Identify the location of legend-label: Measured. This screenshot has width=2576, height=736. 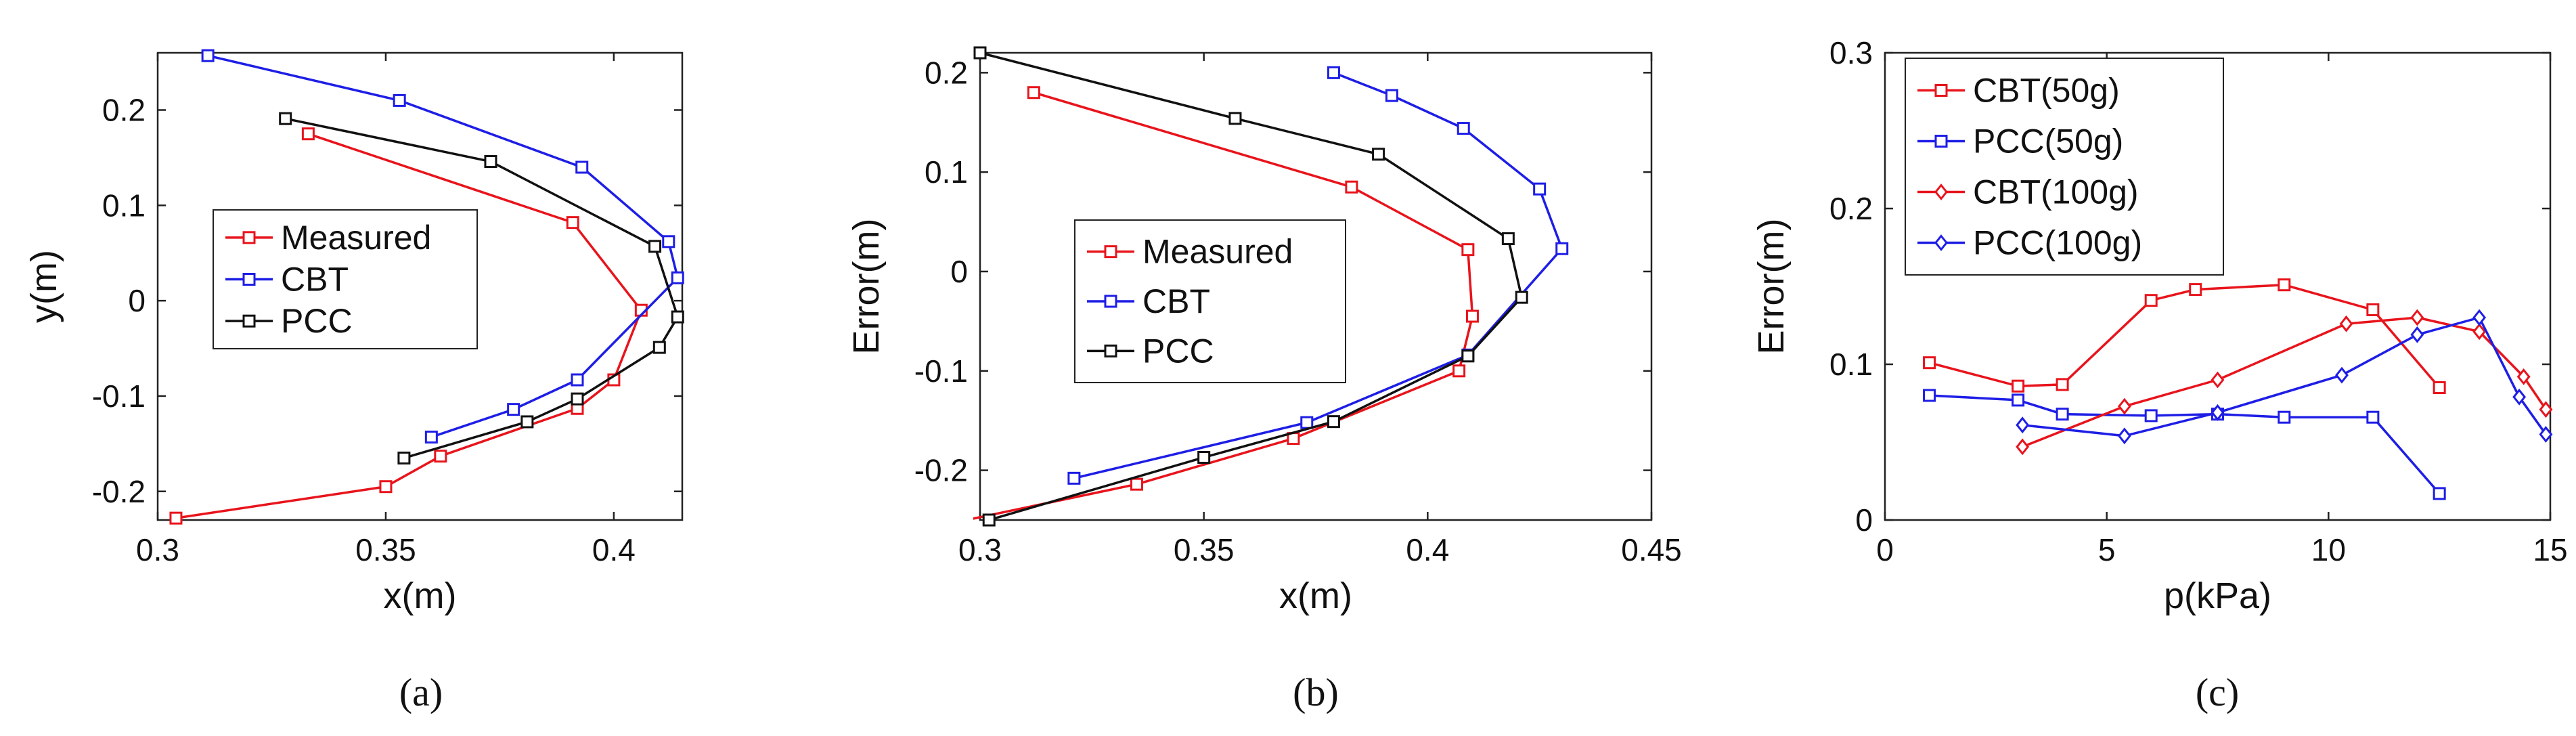
(356, 238).